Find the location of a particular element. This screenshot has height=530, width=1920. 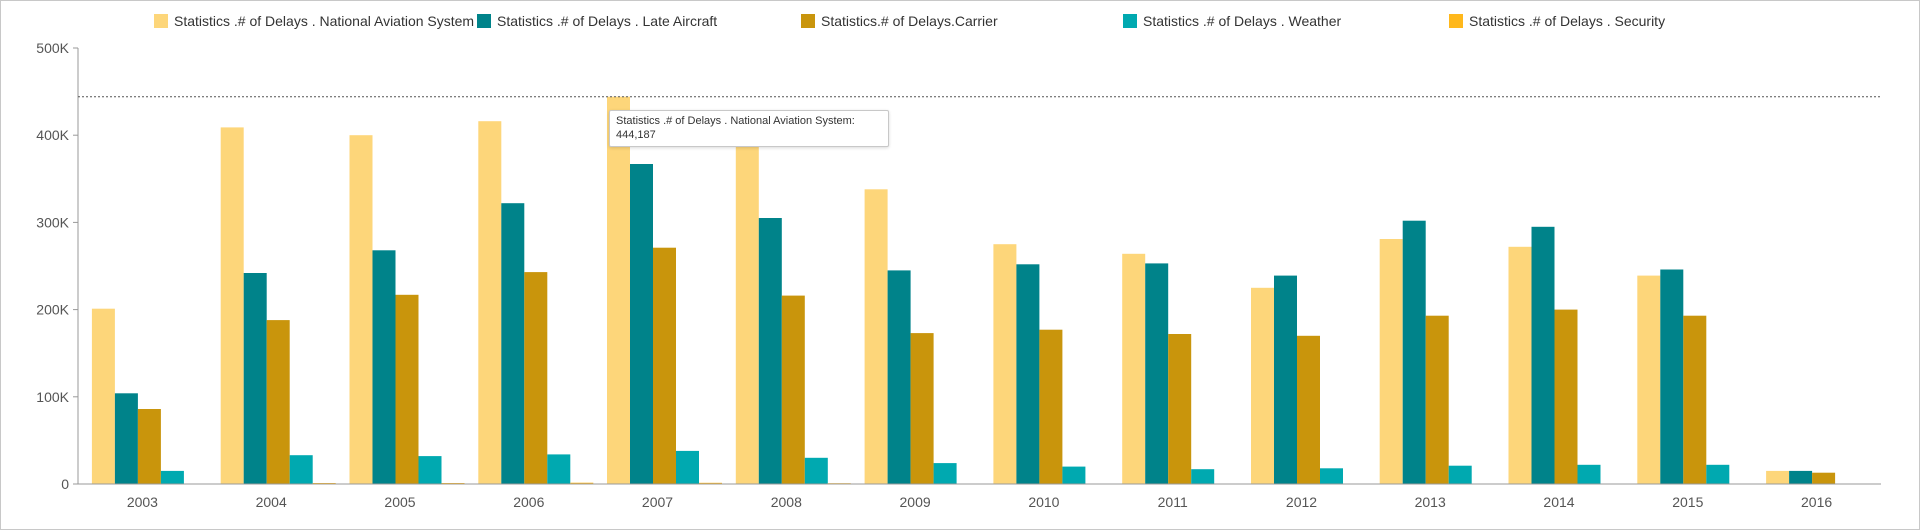

x-tick-label: 2006 is located at coordinates (528, 502).